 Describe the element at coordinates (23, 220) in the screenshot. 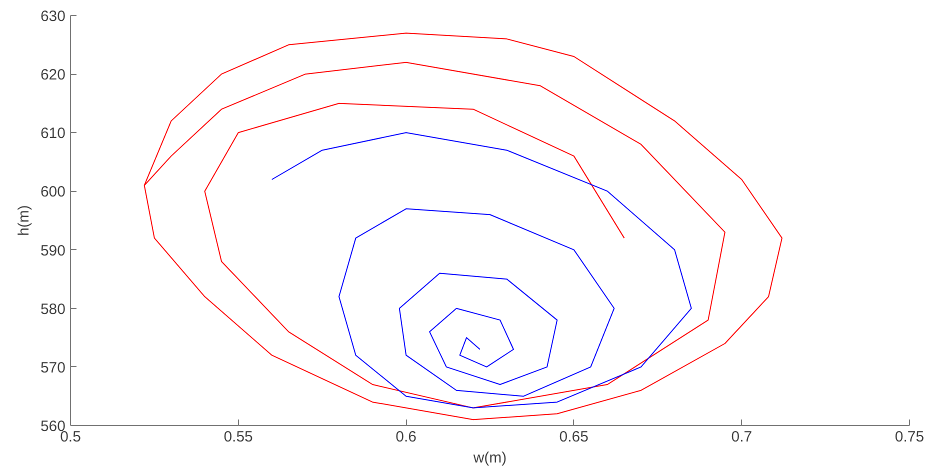

I see `y-axis-title: h(m)` at that location.